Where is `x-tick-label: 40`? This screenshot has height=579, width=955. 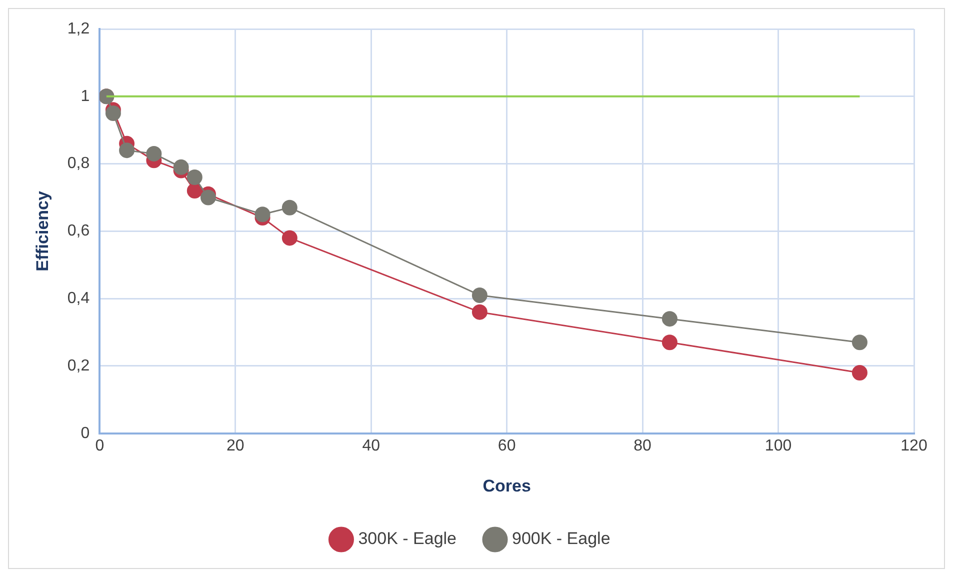
x-tick-label: 40 is located at coordinates (371, 445).